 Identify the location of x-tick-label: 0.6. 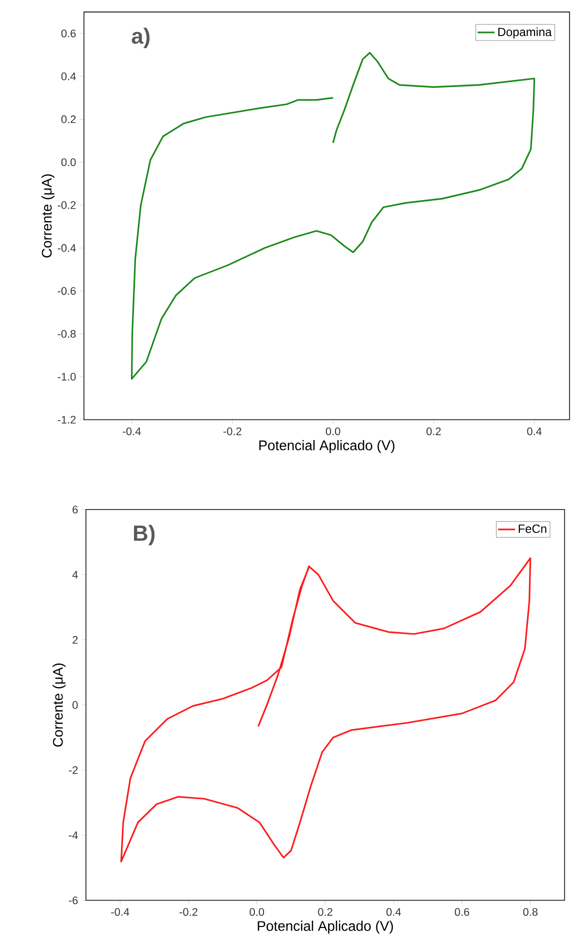
(462, 912).